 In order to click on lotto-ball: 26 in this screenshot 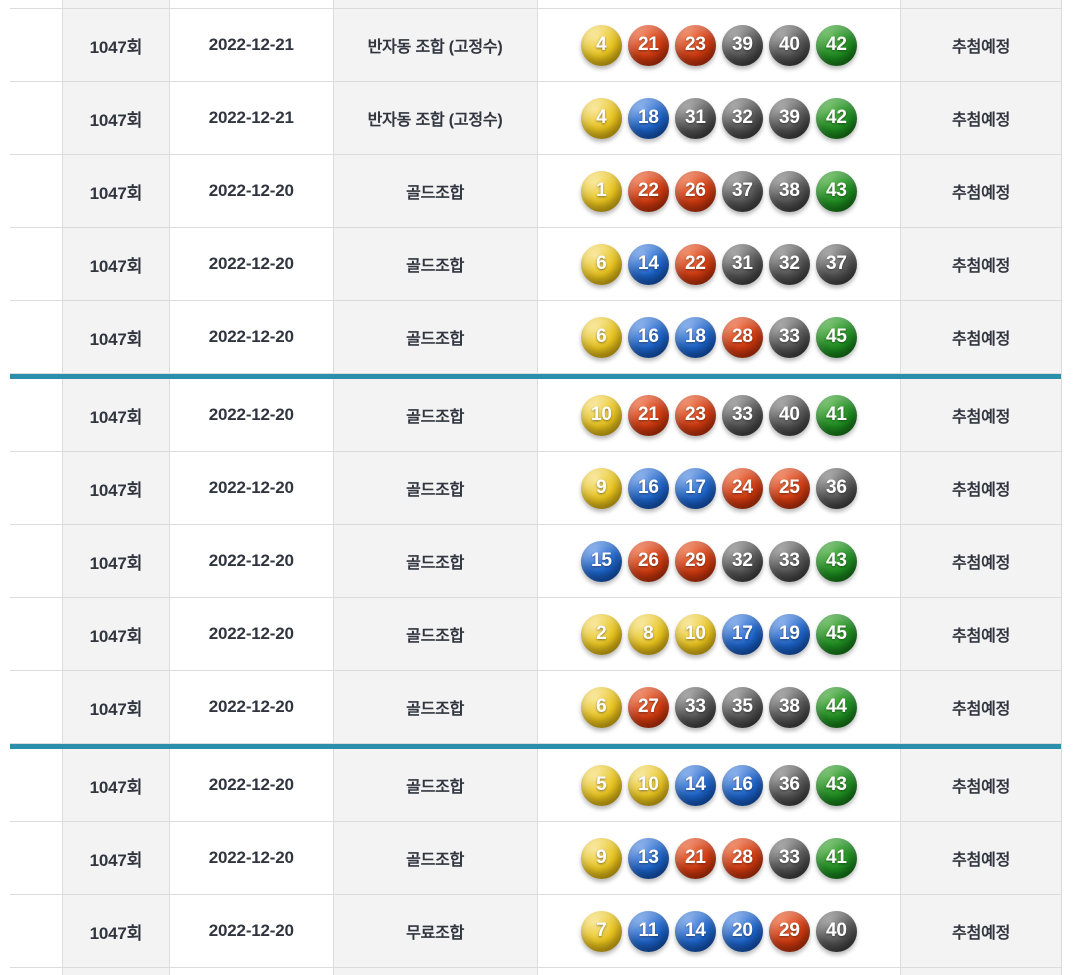, I will do `click(648, 561)`.